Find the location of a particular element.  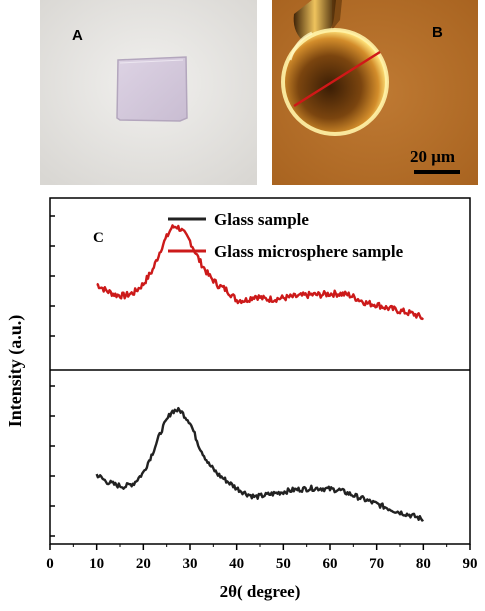

x-tick-label: 70 is located at coordinates (376, 564).